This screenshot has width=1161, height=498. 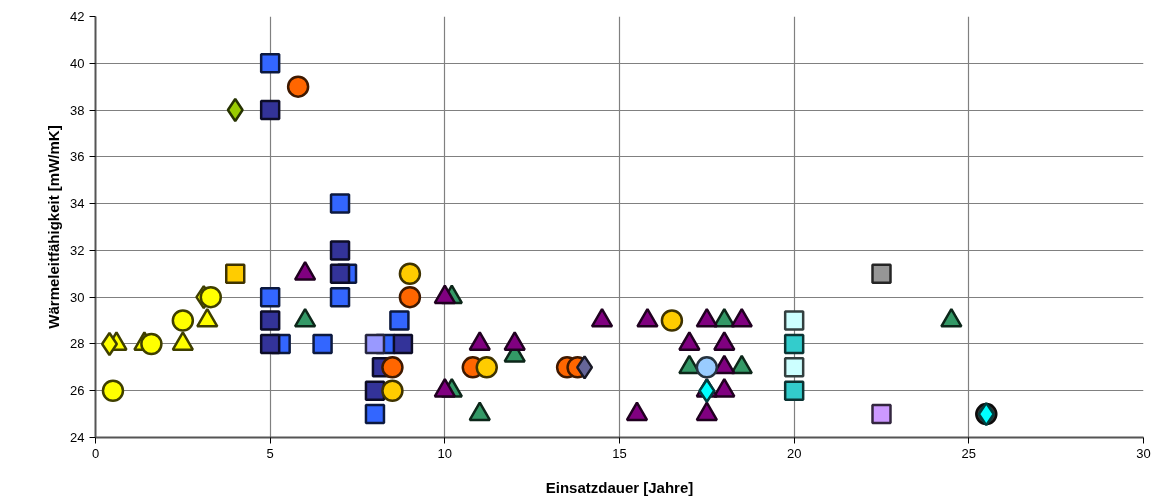 I want to click on y-tick-label: 38, so click(x=77, y=110).